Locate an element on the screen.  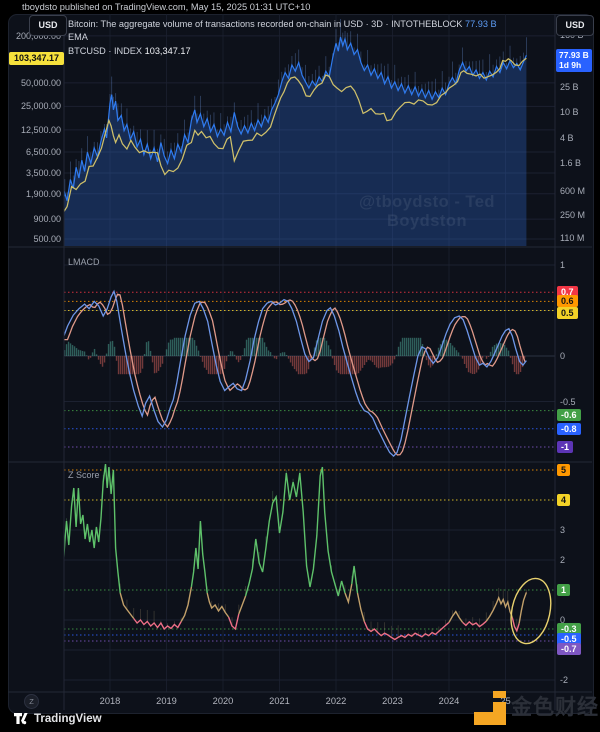
legend-row-symbol: BTCUSD · INDEX 103,347.17 is located at coordinates (282, 51).